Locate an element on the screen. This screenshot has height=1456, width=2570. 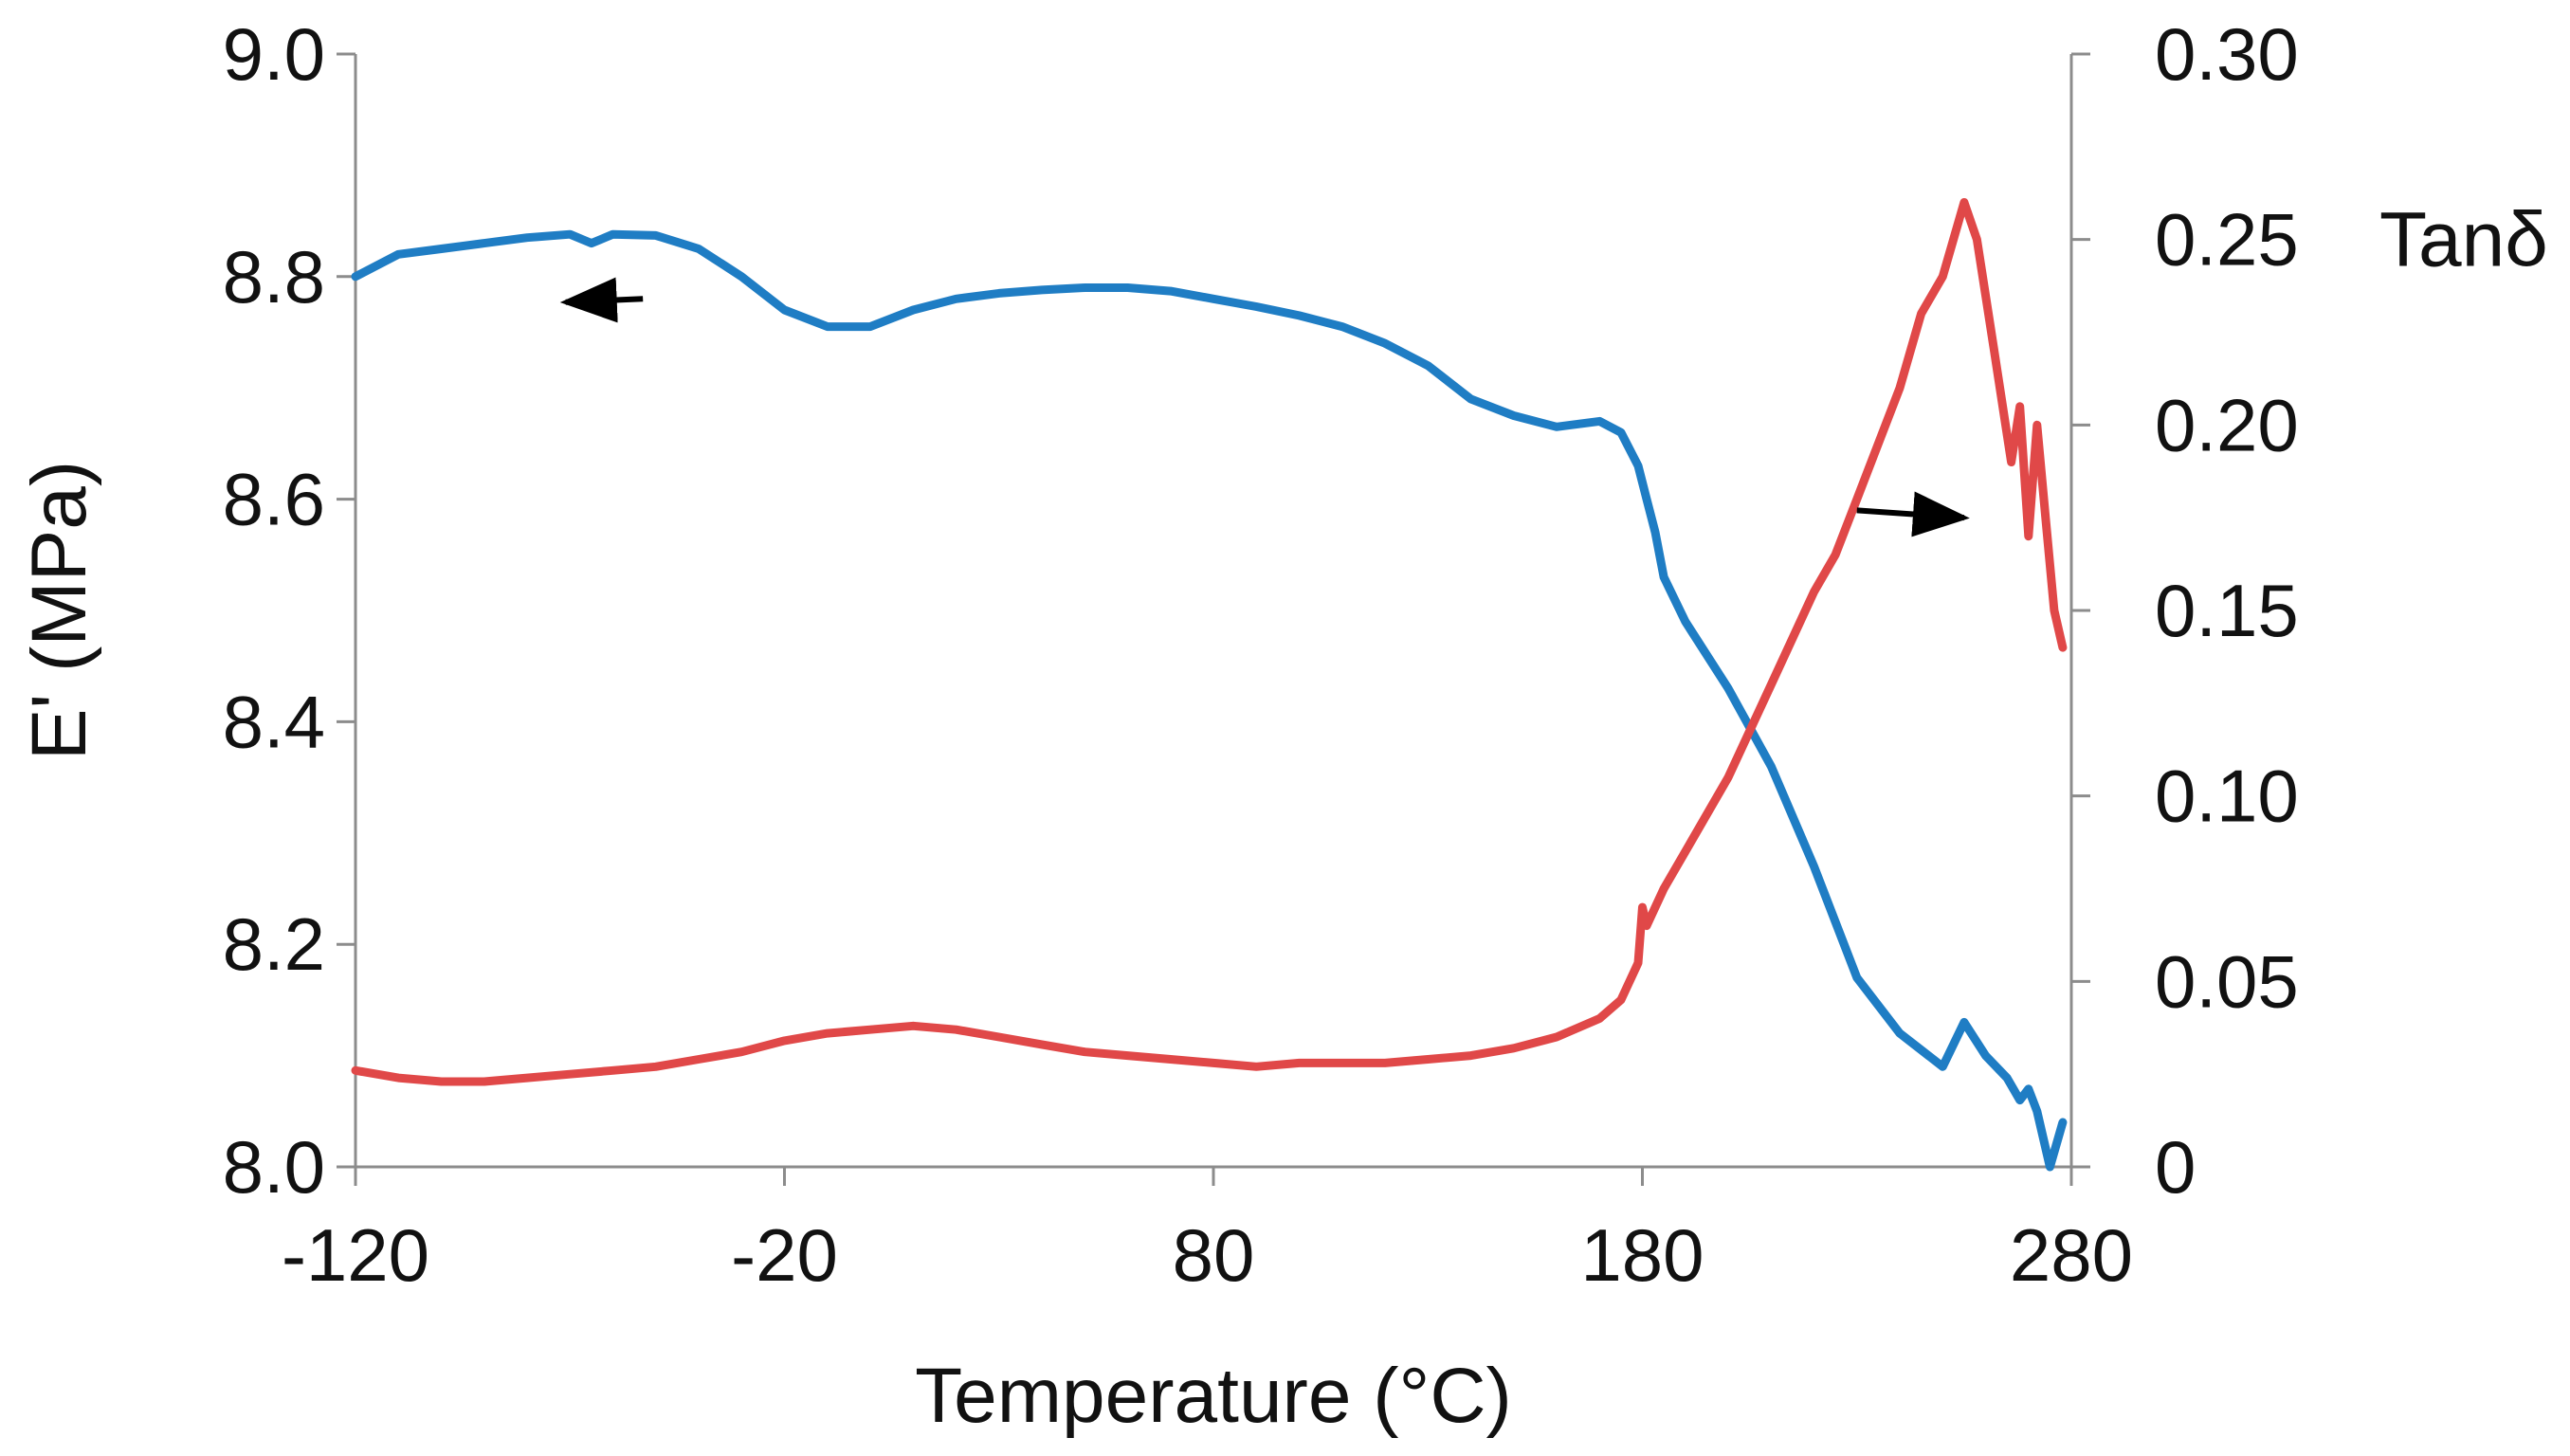
y-axis-title-left: E' (MPa) is located at coordinates (59, 610).